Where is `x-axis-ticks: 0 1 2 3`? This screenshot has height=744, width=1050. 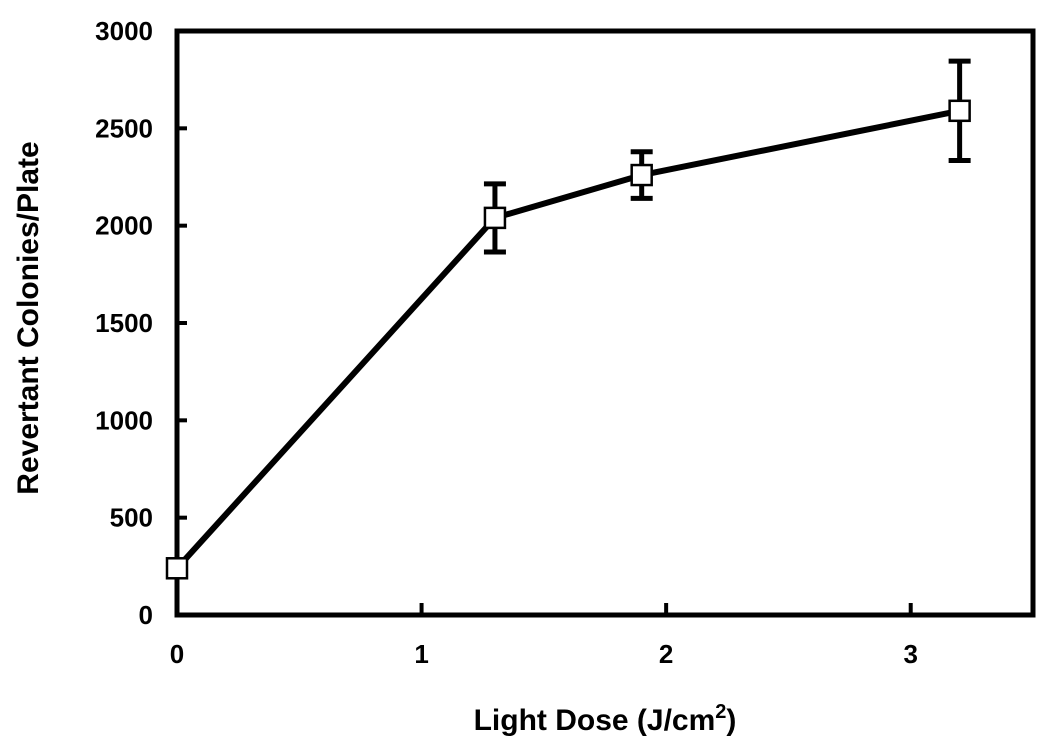 x-axis-ticks: 0 1 2 3 is located at coordinates (544, 636).